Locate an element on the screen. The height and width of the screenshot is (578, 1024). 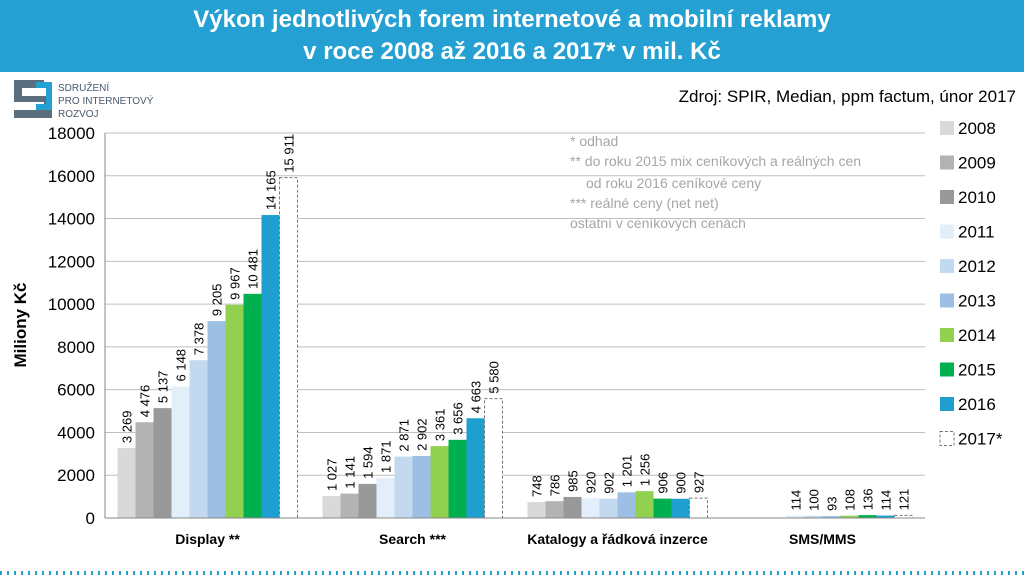
y-tick-label: 2000 is located at coordinates (76, 475).